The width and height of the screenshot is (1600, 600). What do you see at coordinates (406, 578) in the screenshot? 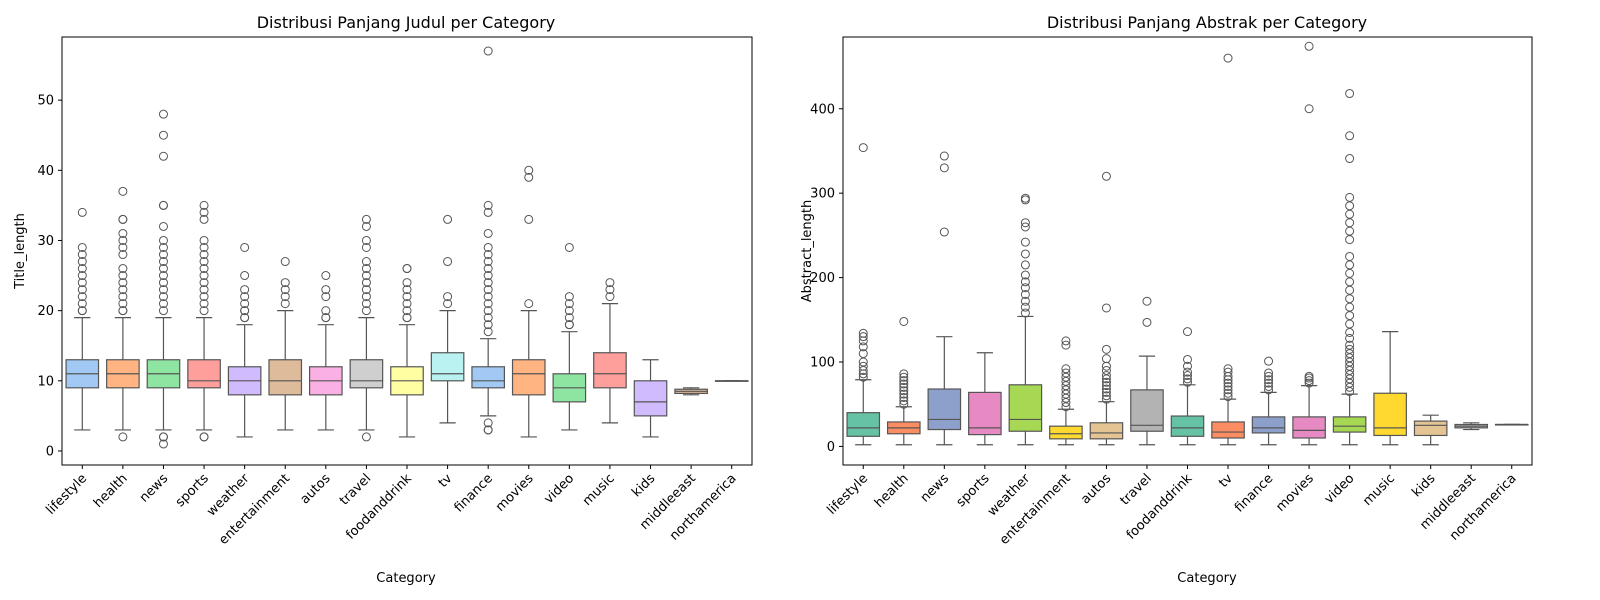
I see `left-x-axis-label: Category` at bounding box center [406, 578].